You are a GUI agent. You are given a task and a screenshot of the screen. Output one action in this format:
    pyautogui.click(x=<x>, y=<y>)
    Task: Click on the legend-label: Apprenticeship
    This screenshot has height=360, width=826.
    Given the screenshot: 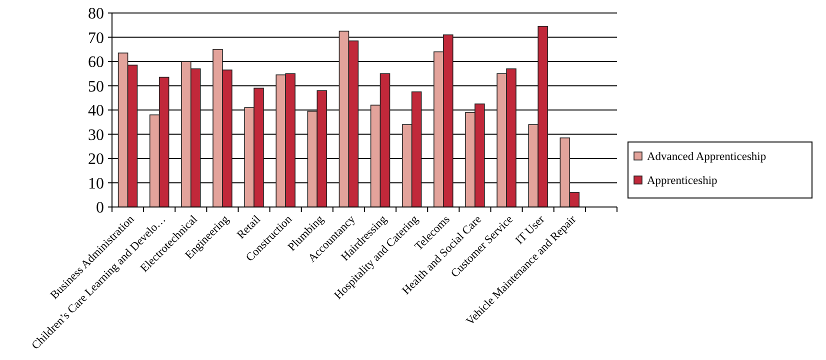 What is the action you would take?
    pyautogui.click(x=682, y=181)
    